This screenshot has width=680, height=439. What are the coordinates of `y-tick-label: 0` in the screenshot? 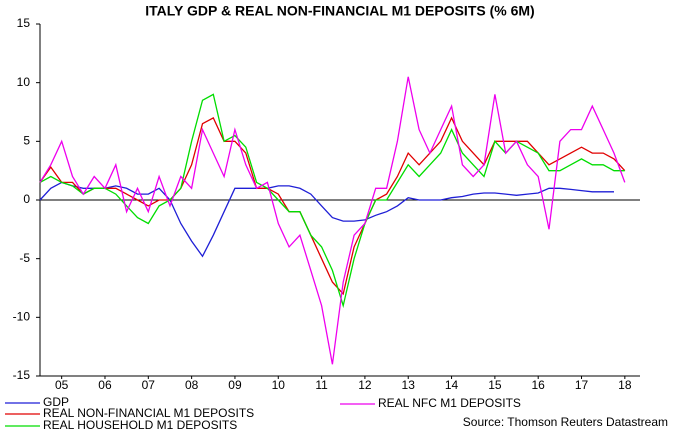 It's located at (26, 199).